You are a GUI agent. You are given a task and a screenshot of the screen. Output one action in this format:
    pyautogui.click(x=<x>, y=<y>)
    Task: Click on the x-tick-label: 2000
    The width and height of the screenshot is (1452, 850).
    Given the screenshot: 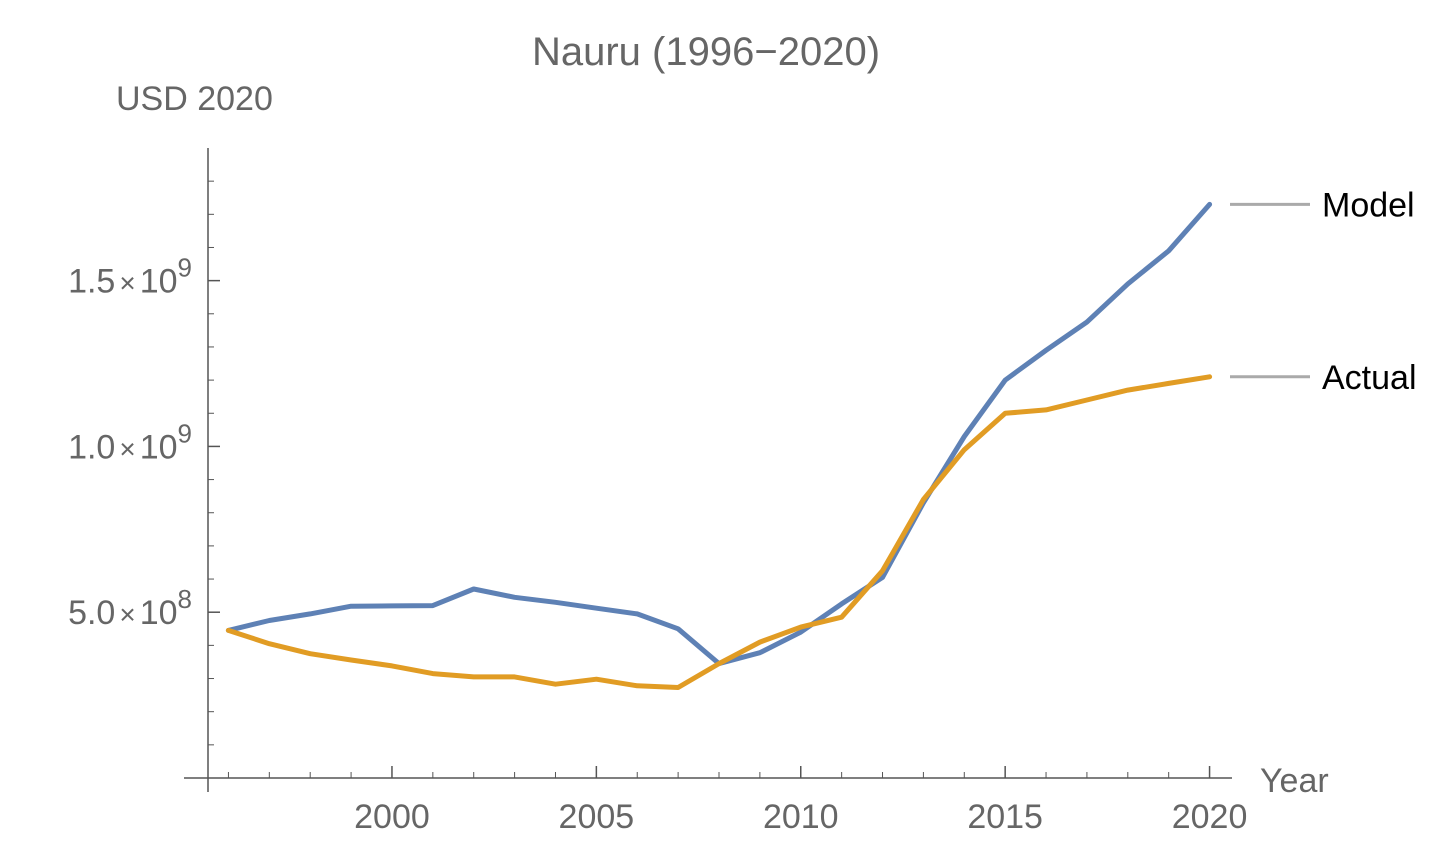 What is the action you would take?
    pyautogui.click(x=392, y=817)
    